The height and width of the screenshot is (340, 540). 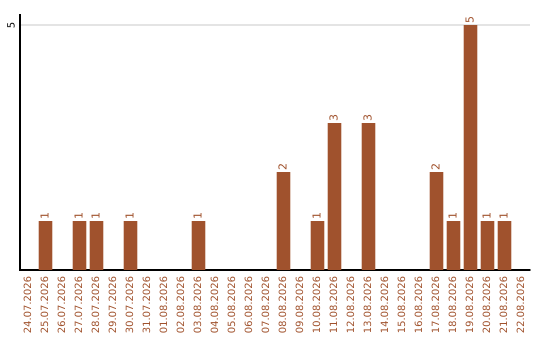 What do you see at coordinates (318, 305) in the screenshot?
I see `x-tick-label: 10.08.2026` at bounding box center [318, 305].